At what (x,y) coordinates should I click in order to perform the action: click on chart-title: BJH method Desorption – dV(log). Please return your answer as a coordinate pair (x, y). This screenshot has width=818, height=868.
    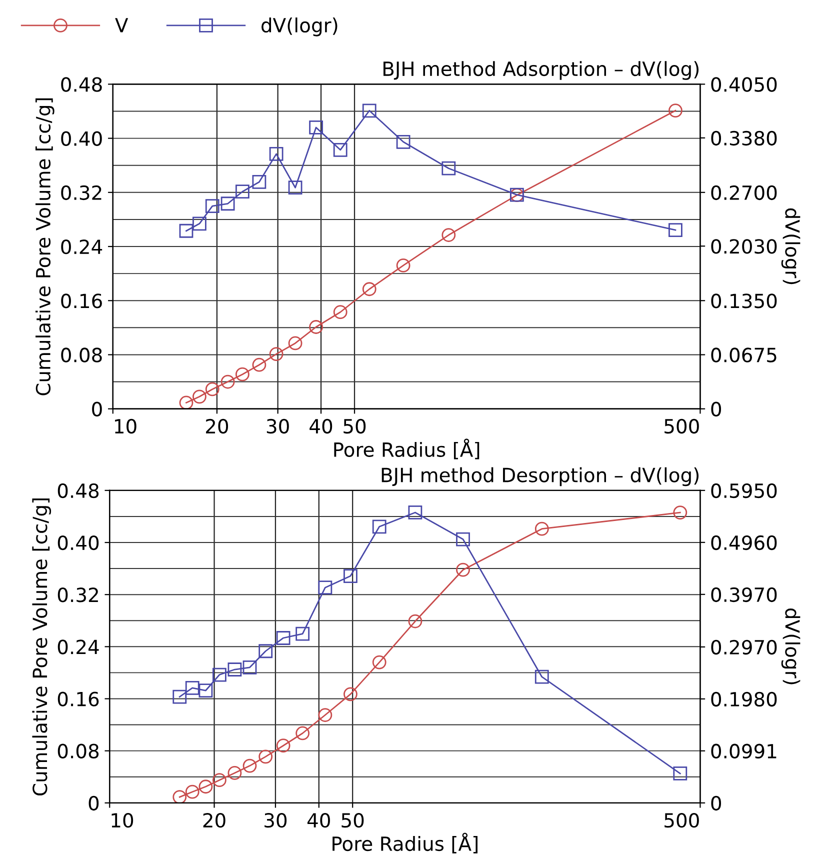
    Looking at the image, I should click on (540, 476).